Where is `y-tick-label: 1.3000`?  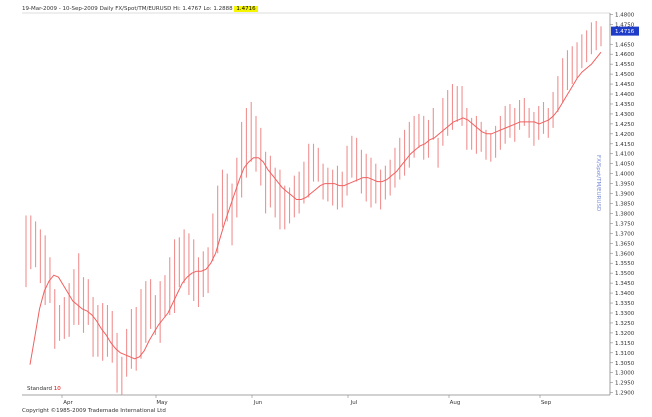
y-tick-label: 1.3000 is located at coordinates (625, 374).